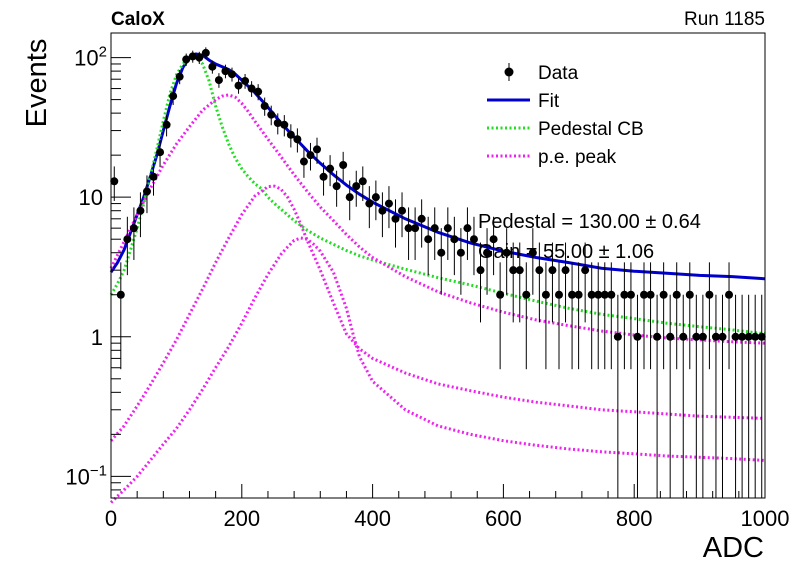 This screenshot has height=572, width=796. What do you see at coordinates (97, 337) in the screenshot?
I see `y-tick-label: 1` at bounding box center [97, 337].